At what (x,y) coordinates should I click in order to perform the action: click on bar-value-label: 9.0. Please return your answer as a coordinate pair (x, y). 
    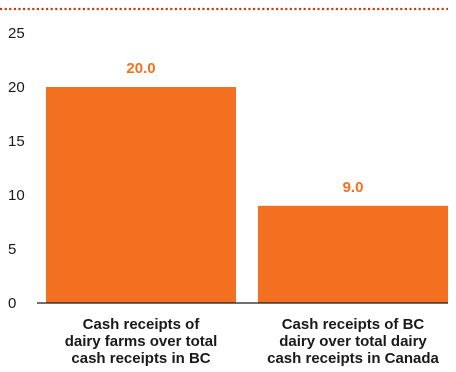
    Looking at the image, I should click on (353, 187).